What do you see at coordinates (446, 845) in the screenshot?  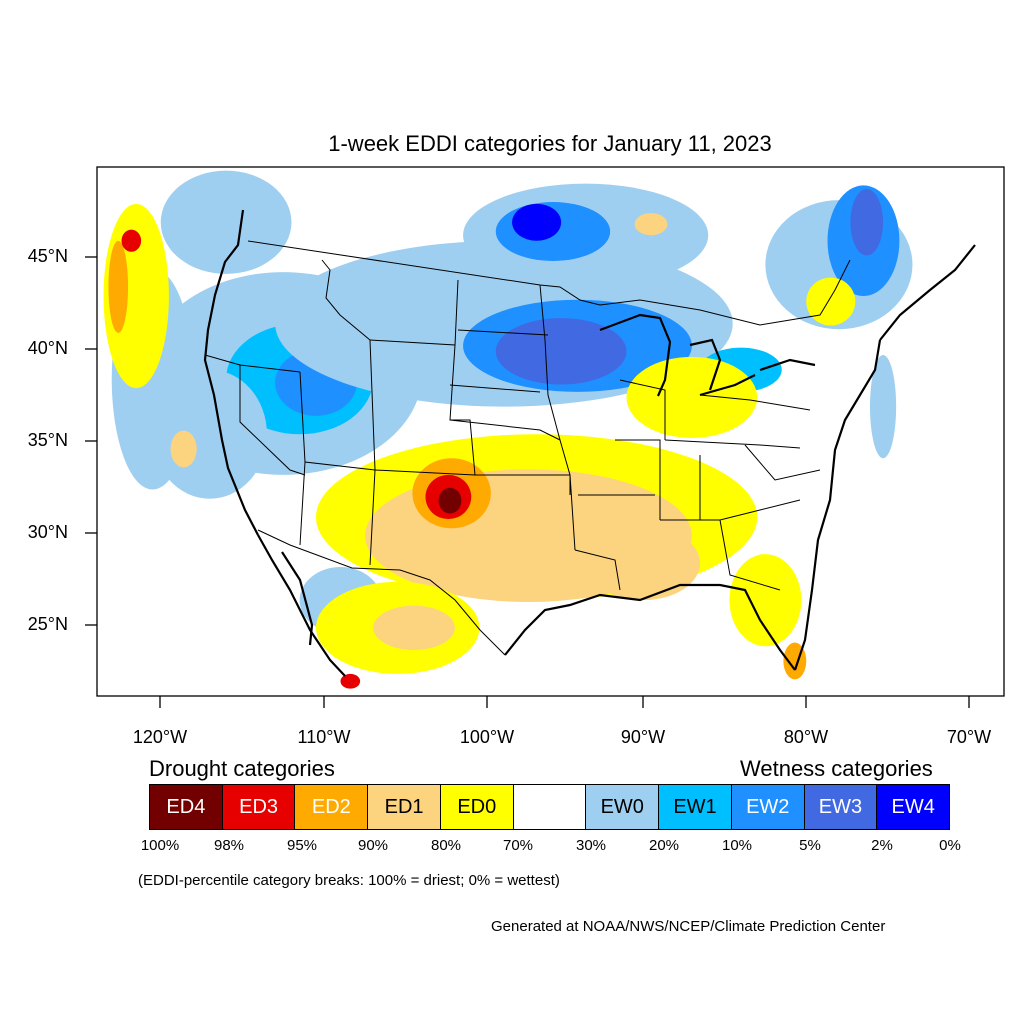 I see `break-label: 80%` at bounding box center [446, 845].